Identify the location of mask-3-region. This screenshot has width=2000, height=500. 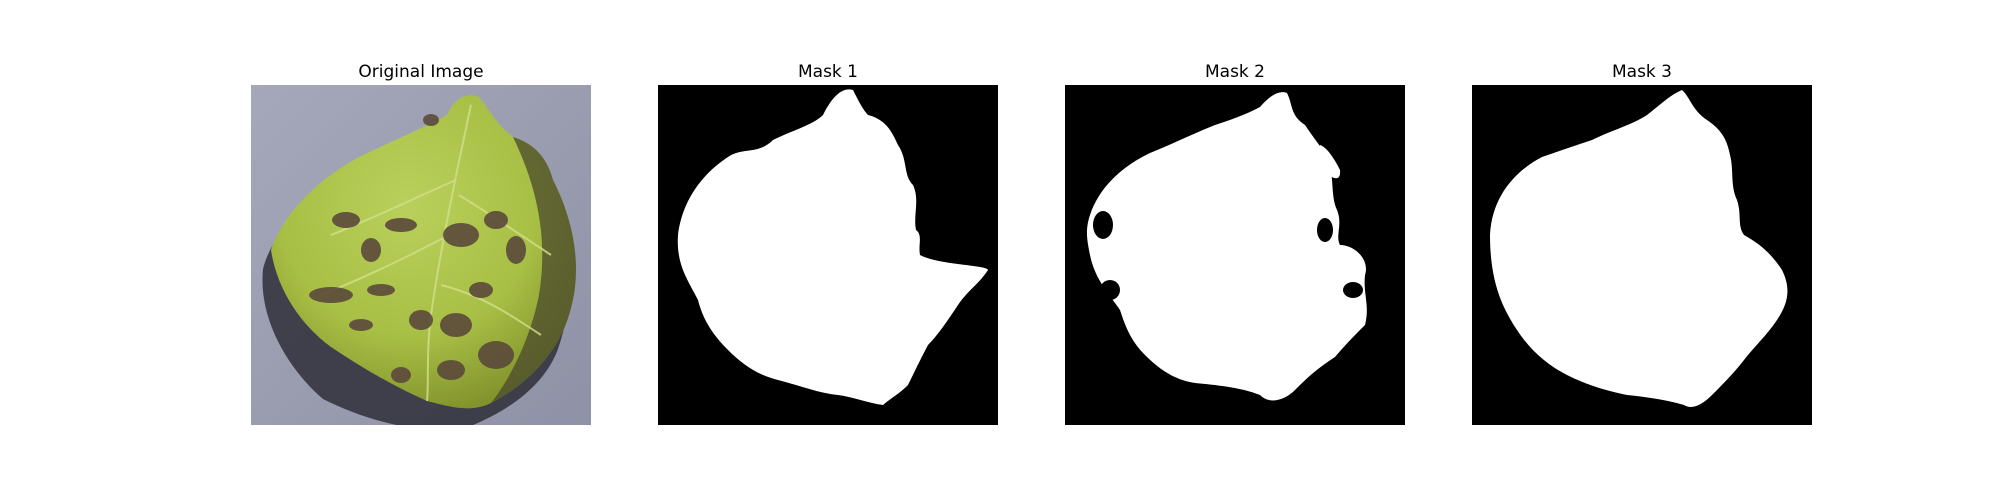
(1639, 248).